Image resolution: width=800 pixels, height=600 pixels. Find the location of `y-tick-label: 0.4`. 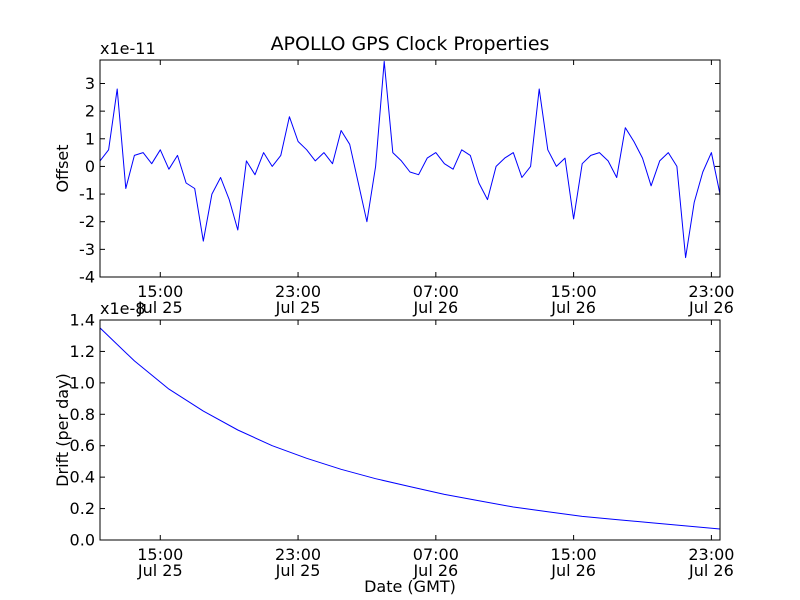

y-tick-label: 0.4 is located at coordinates (82, 477).